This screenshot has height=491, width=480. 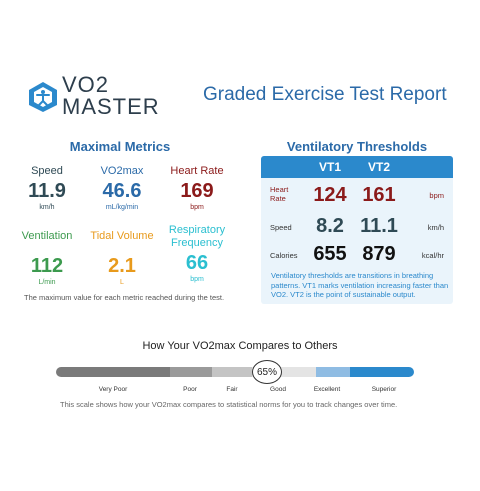 What do you see at coordinates (43, 97) in the screenshot?
I see `vo2master-logo-icon` at bounding box center [43, 97].